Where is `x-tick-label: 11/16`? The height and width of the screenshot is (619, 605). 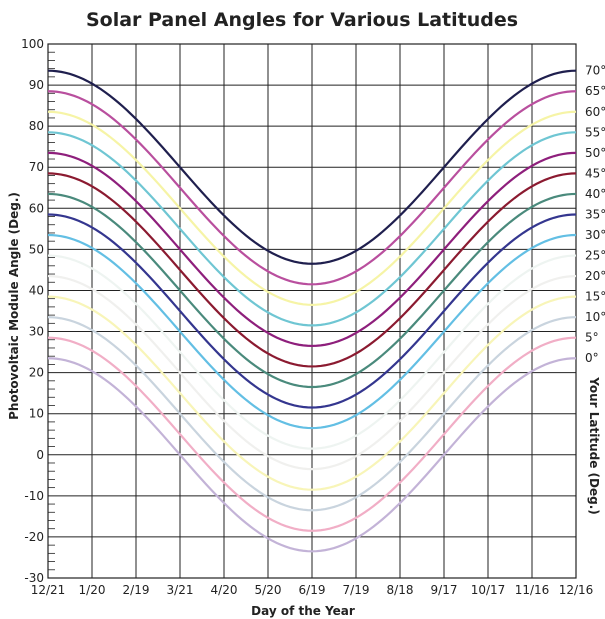
x-tick-label: 11/16 is located at coordinates (532, 590).